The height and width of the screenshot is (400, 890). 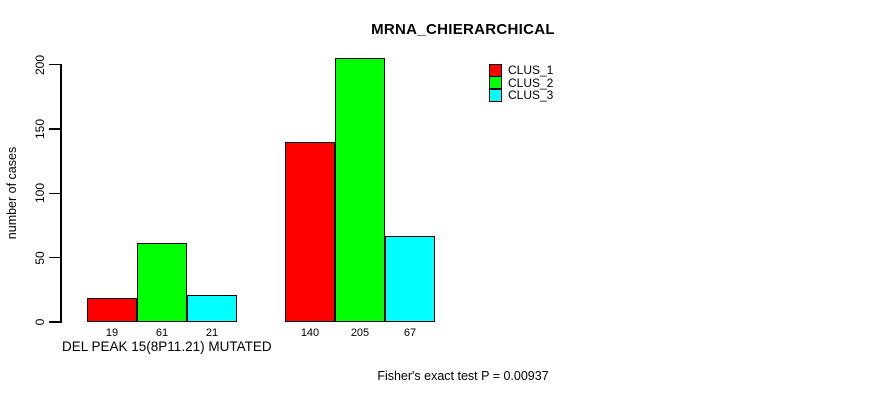 I want to click on legend-label: CLUS_3, so click(x=531, y=95).